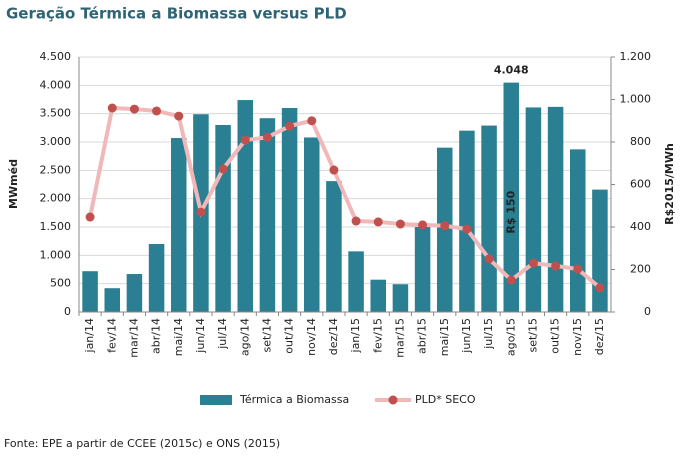  I want to click on chart-title: Geração Térmica a Biomassa versus PLD, so click(176, 14).